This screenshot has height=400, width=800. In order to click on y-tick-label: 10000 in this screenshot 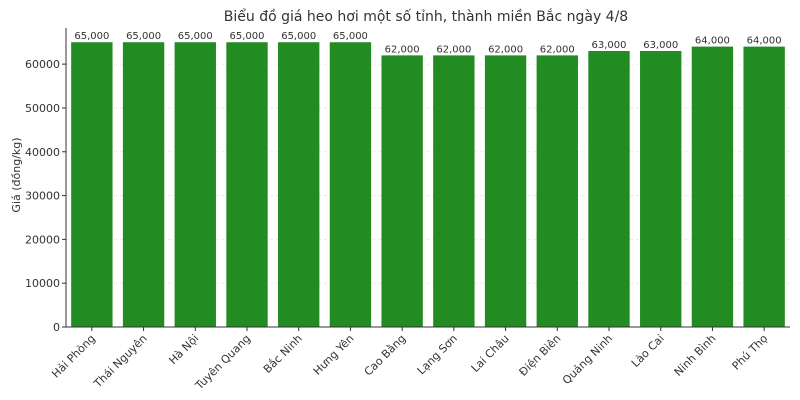, I will do `click(42, 283)`.